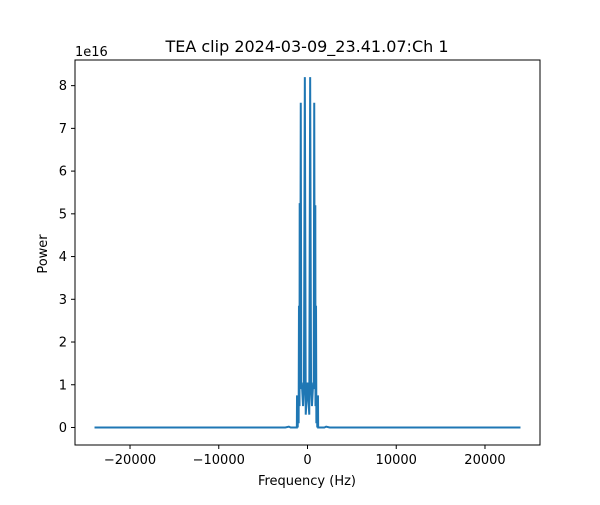 The width and height of the screenshot is (600, 505). Describe the element at coordinates (63, 86) in the screenshot. I see `y-tick-label: 8` at that location.